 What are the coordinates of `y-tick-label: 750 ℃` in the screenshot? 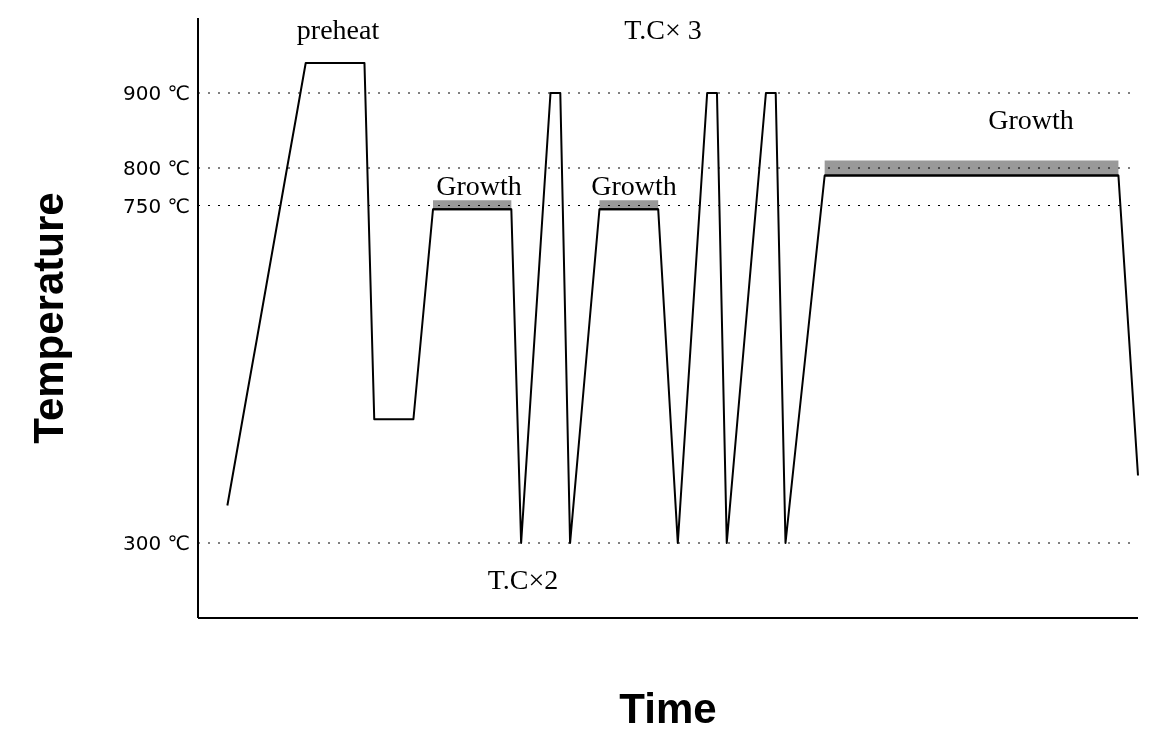 It's located at (156, 205).